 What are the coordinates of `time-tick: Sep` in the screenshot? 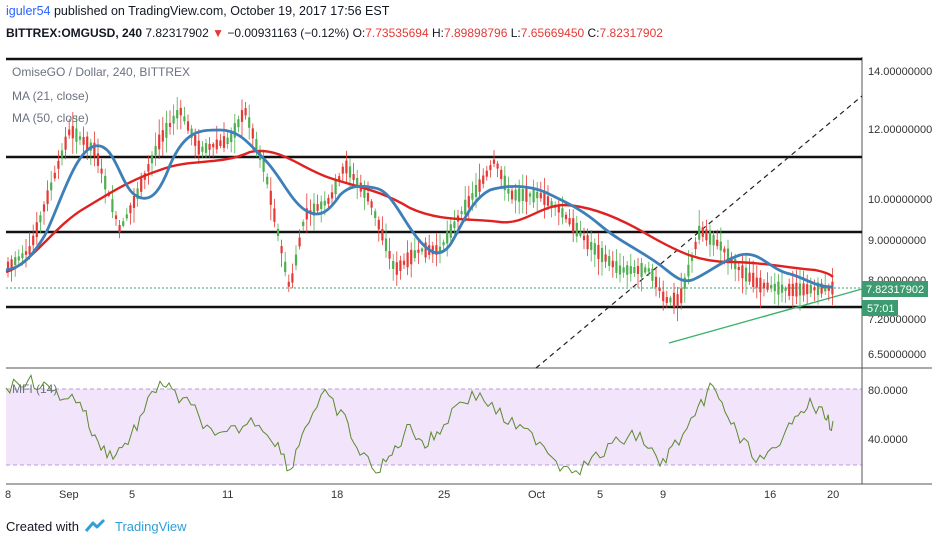 It's located at (69, 494).